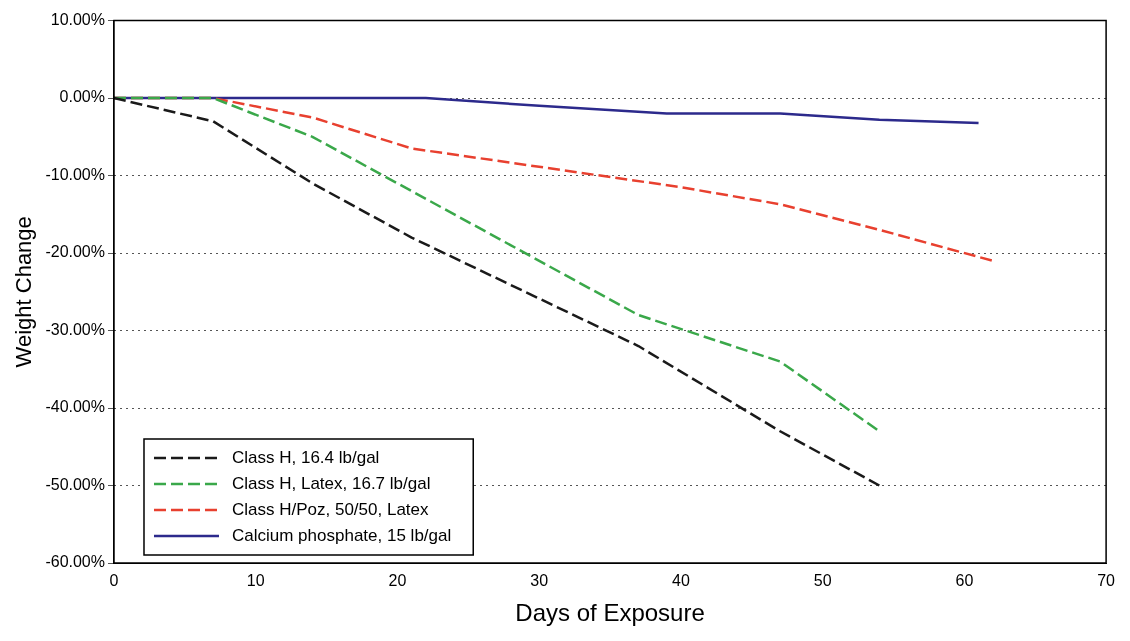 This screenshot has height=641, width=1130. Describe the element at coordinates (331, 483) in the screenshot. I see `legend-label: Class H, Latex, 16.7 lb/gal` at that location.